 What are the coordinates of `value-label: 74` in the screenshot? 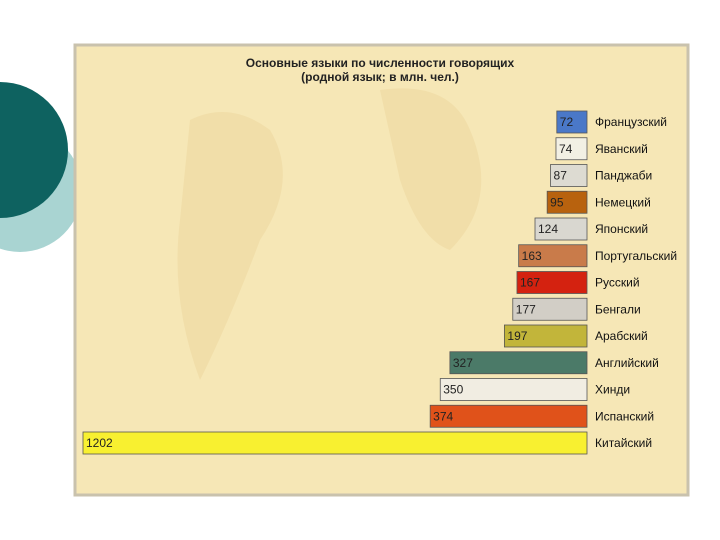 It's located at (566, 149).